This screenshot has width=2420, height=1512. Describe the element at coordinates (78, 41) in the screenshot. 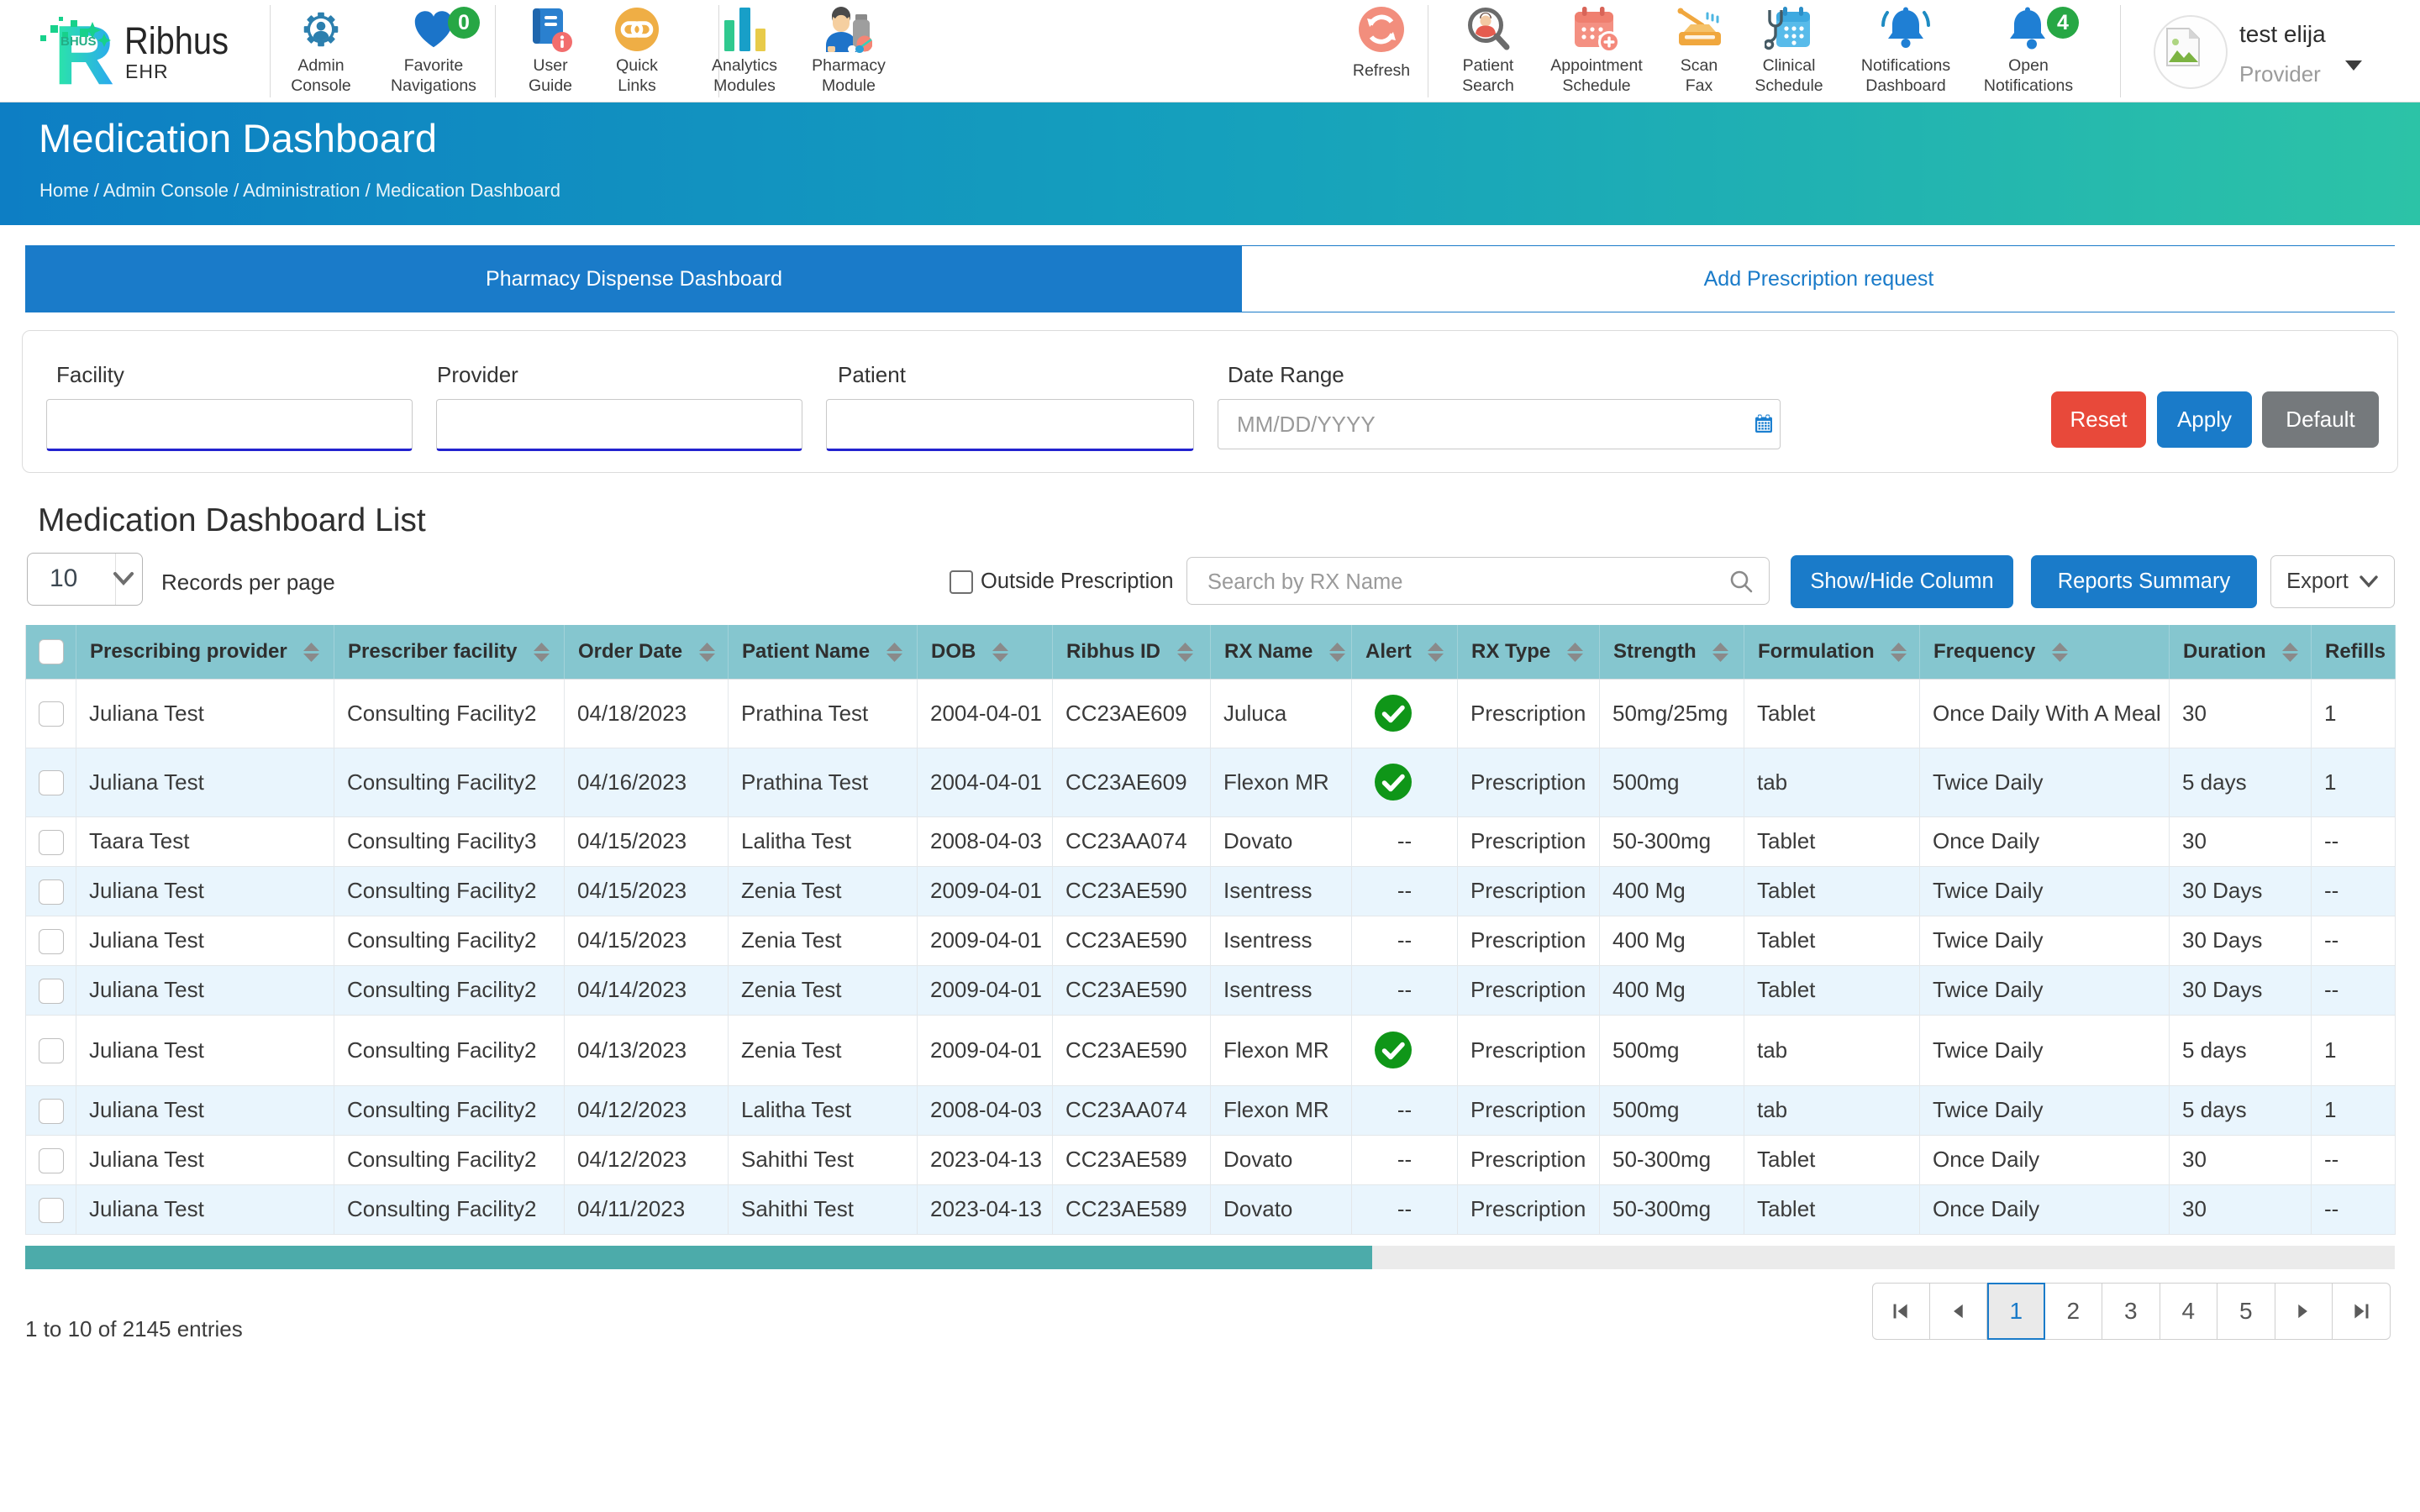

I see `svg-text: BHUS` at that location.